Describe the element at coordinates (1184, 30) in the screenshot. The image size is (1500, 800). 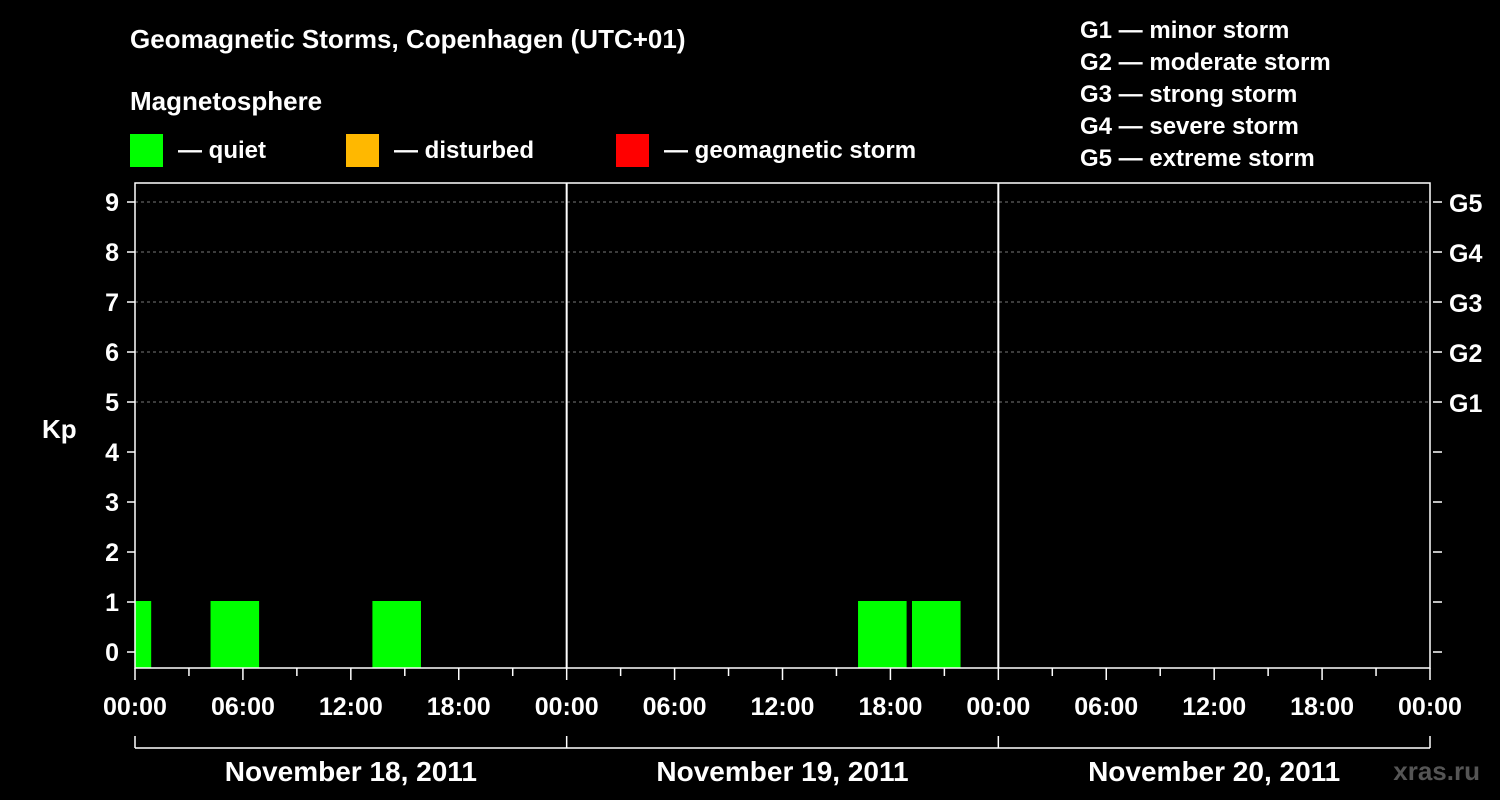
I see `storm-scale-item-1: G1 — minor storm` at that location.